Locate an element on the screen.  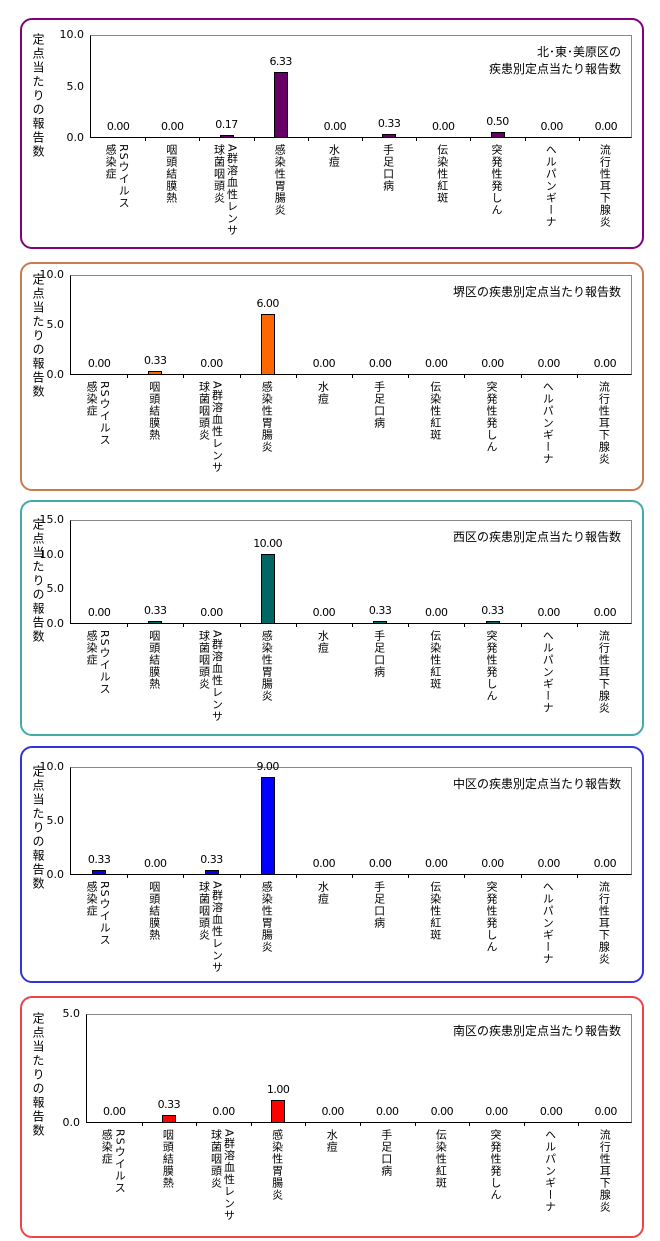
data-label: 9.00 is located at coordinates (267, 766).